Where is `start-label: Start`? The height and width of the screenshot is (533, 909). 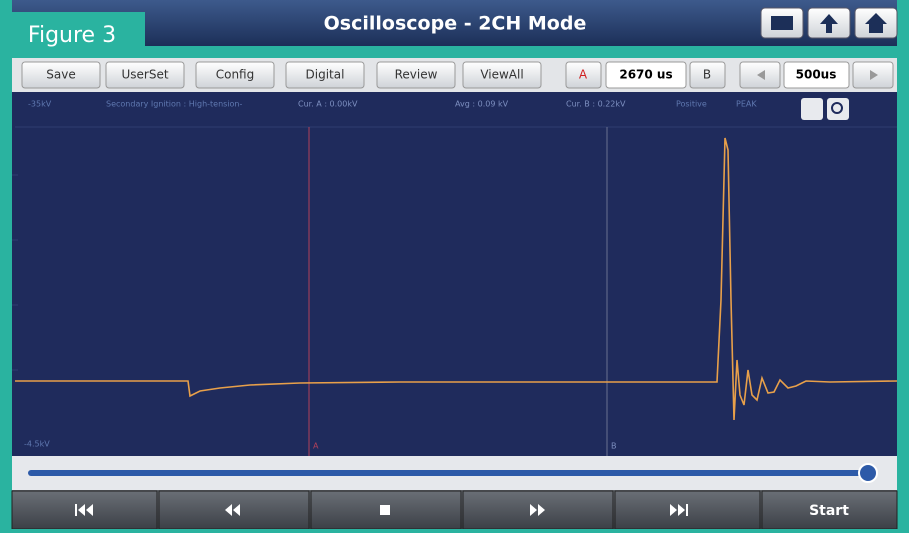 start-label: Start is located at coordinates (829, 511).